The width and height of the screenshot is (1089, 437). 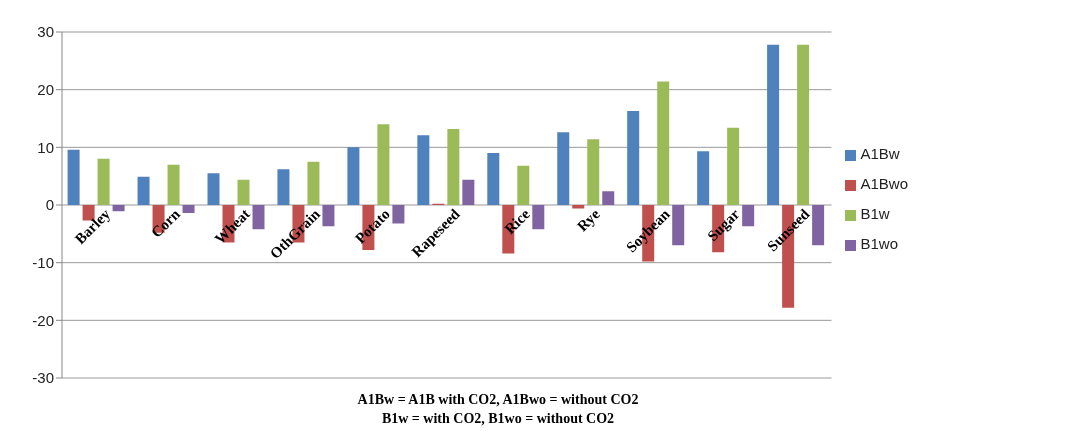 What do you see at coordinates (517, 221) in the screenshot?
I see `x-tick-label: Rice` at bounding box center [517, 221].